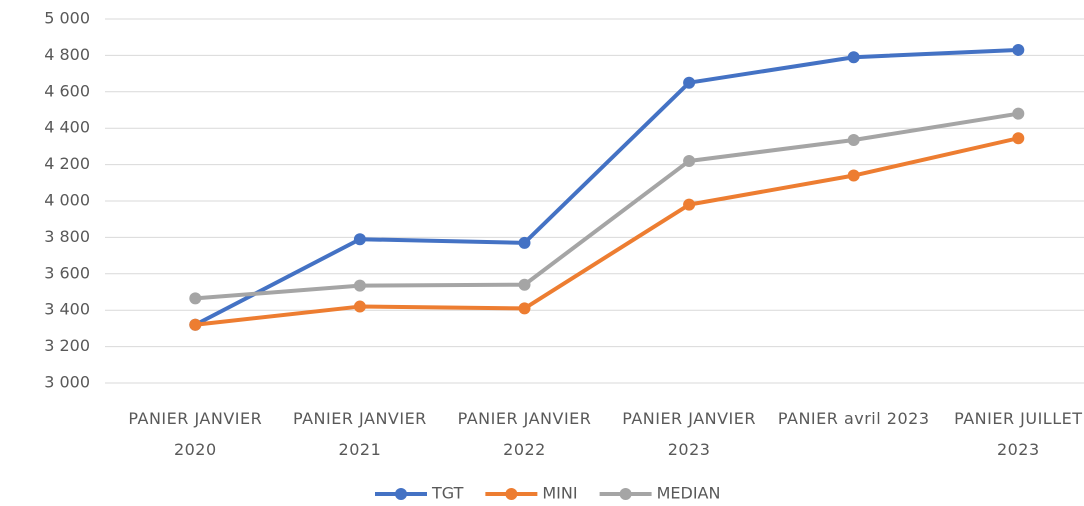 Image resolution: width=1084 pixels, height=506 pixels. What do you see at coordinates (67, 272) in the screenshot?
I see `y-tick-label: 3 600` at bounding box center [67, 272].